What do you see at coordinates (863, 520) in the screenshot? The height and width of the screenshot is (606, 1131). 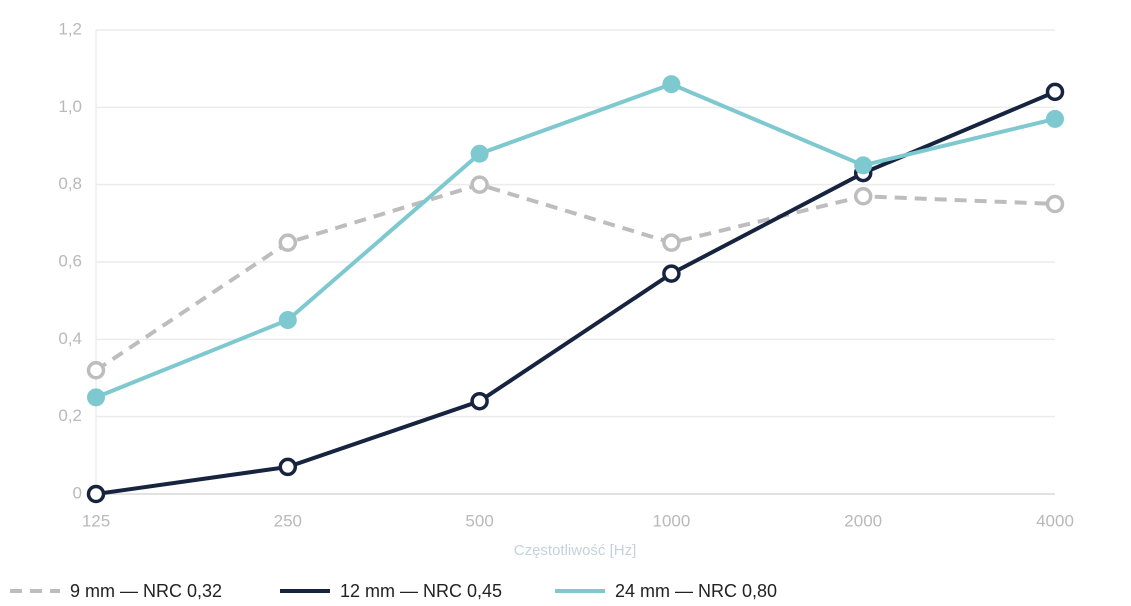 I see `x-tick-label: 2000` at bounding box center [863, 520].